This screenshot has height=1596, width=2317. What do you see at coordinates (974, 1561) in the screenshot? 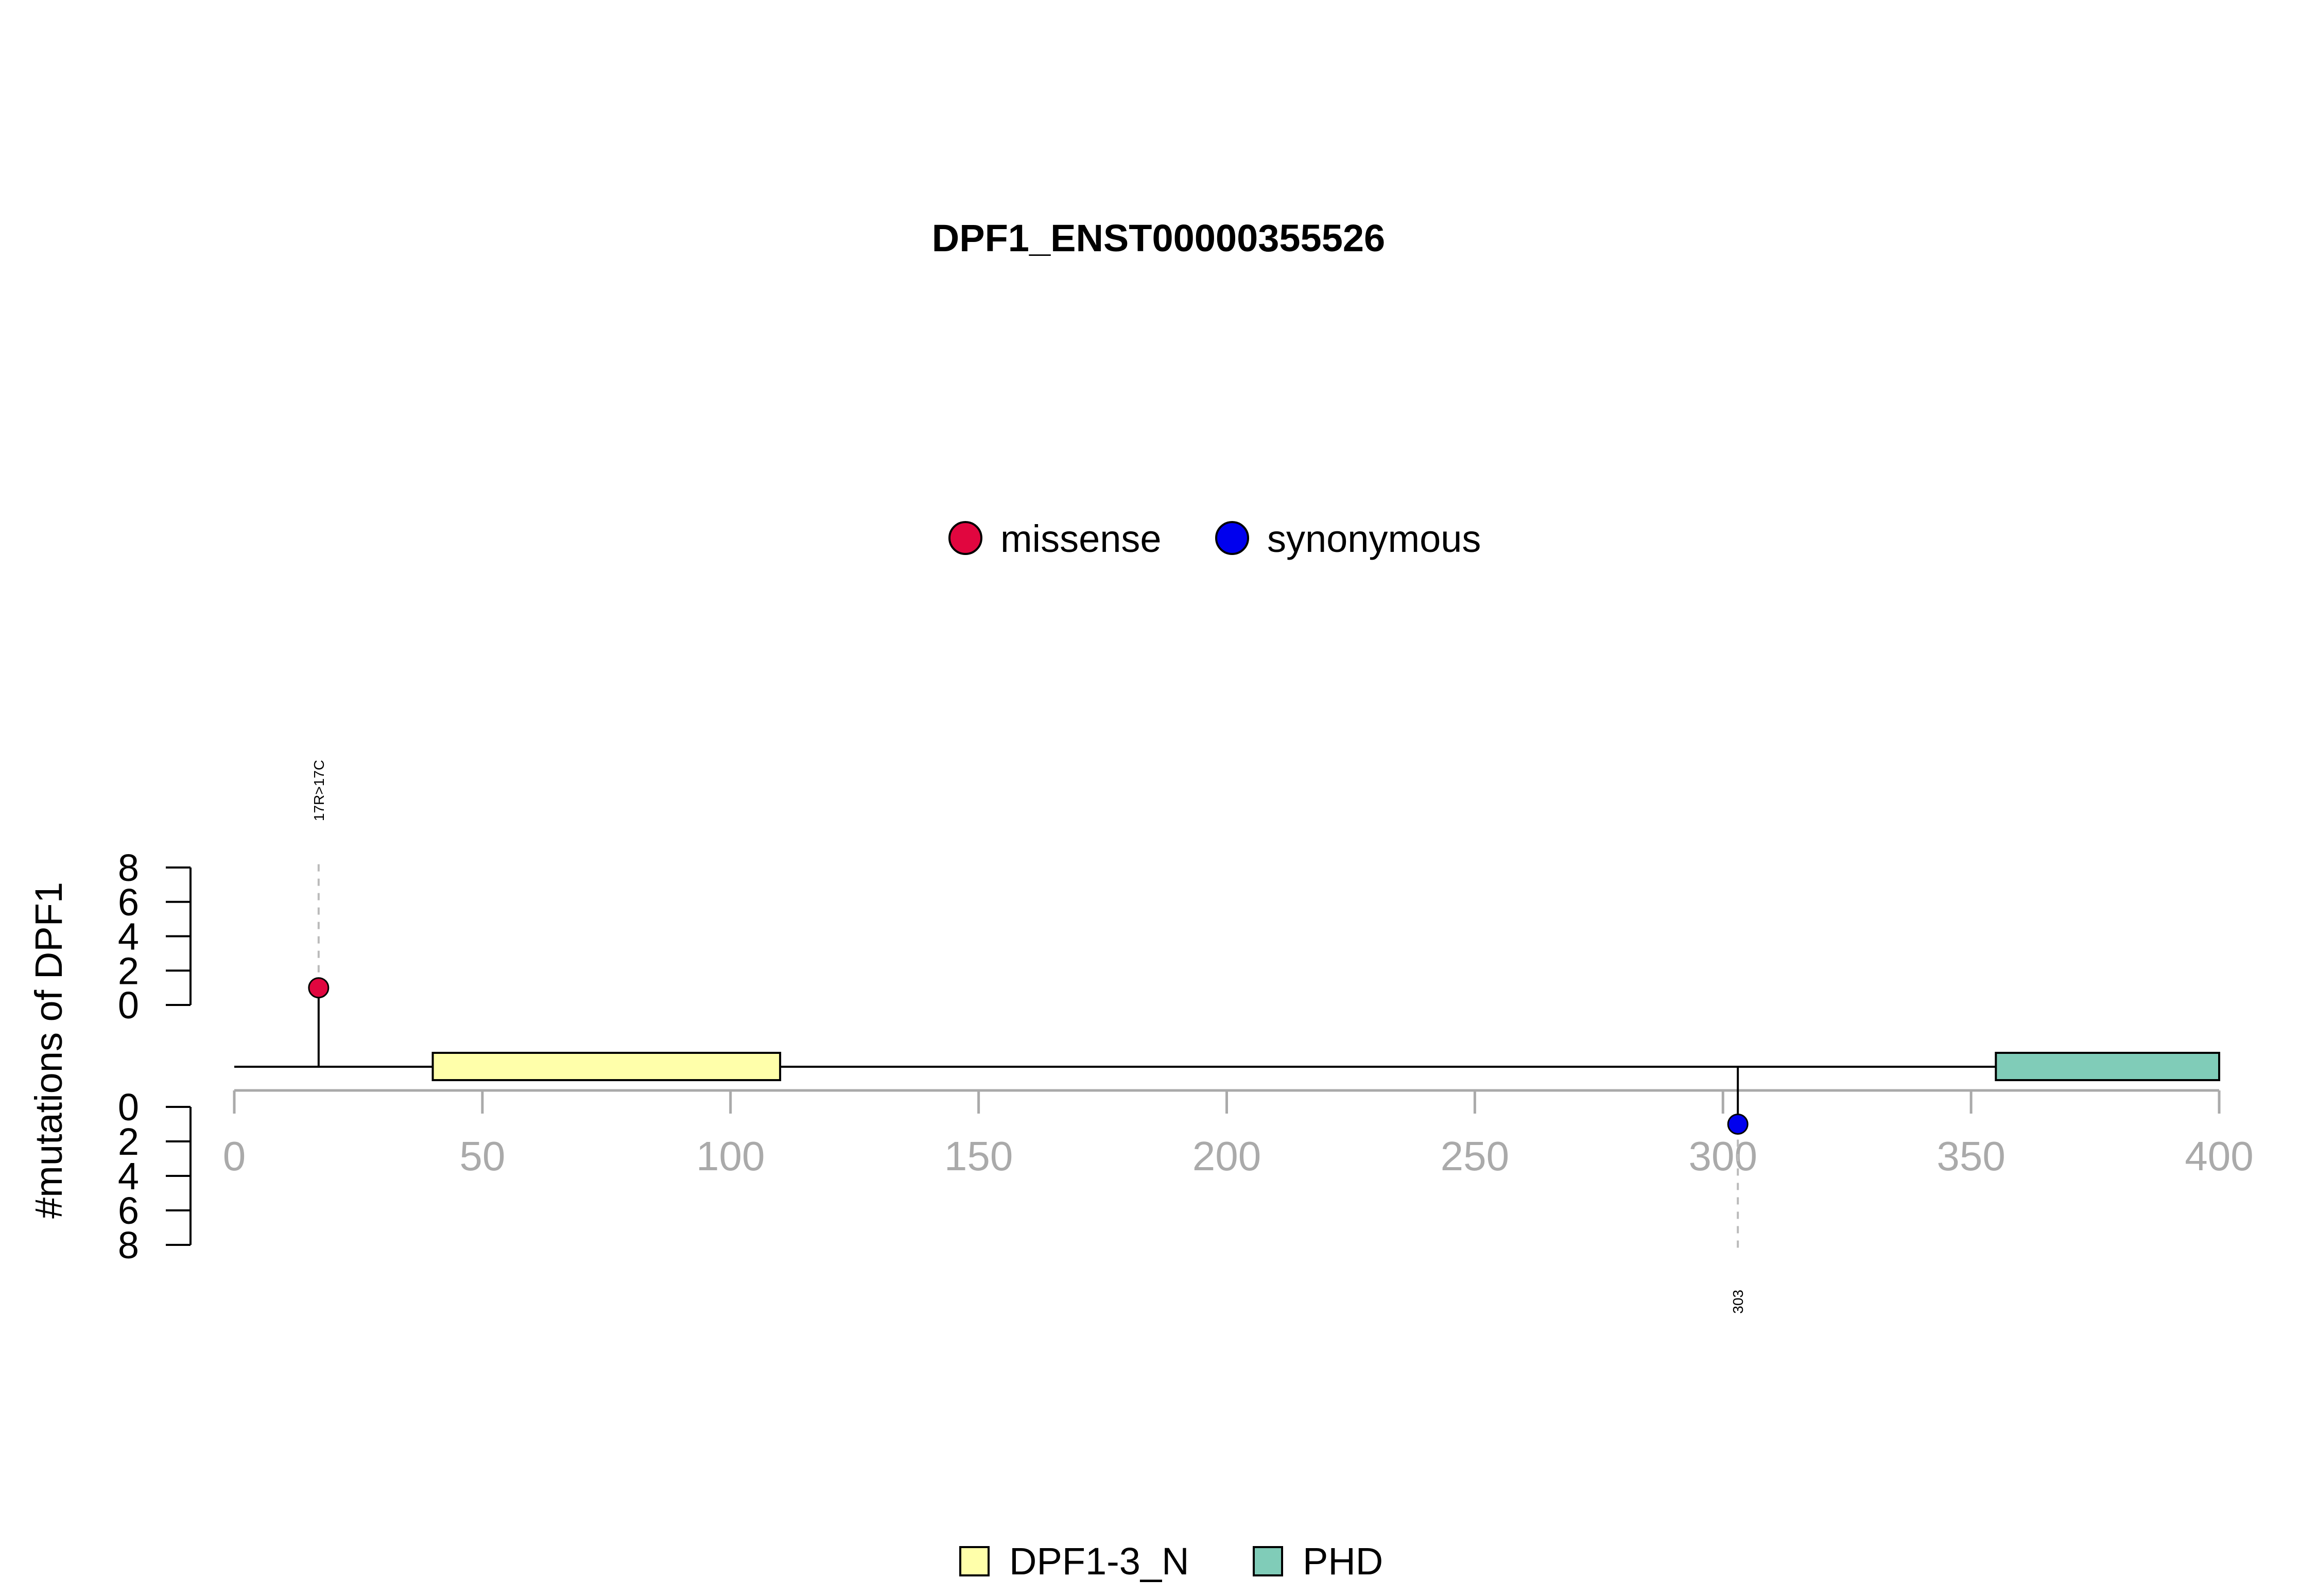
I see `legend-swatch-DPF1-3_N` at bounding box center [974, 1561].